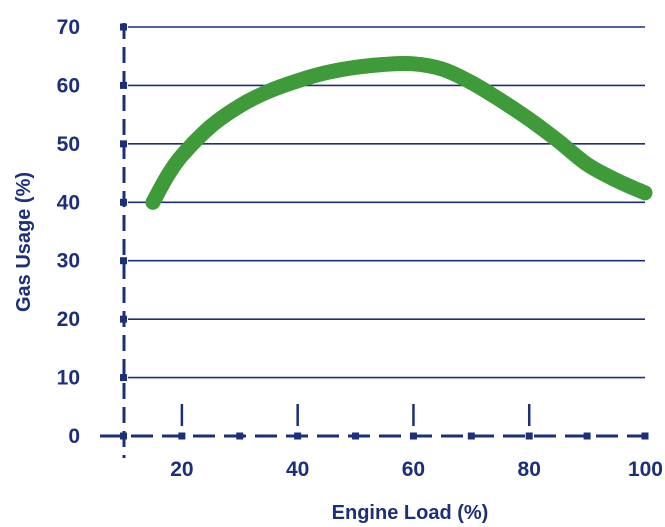 This screenshot has height=527, width=665. I want to click on y-tick-label-10: 10, so click(68, 378).